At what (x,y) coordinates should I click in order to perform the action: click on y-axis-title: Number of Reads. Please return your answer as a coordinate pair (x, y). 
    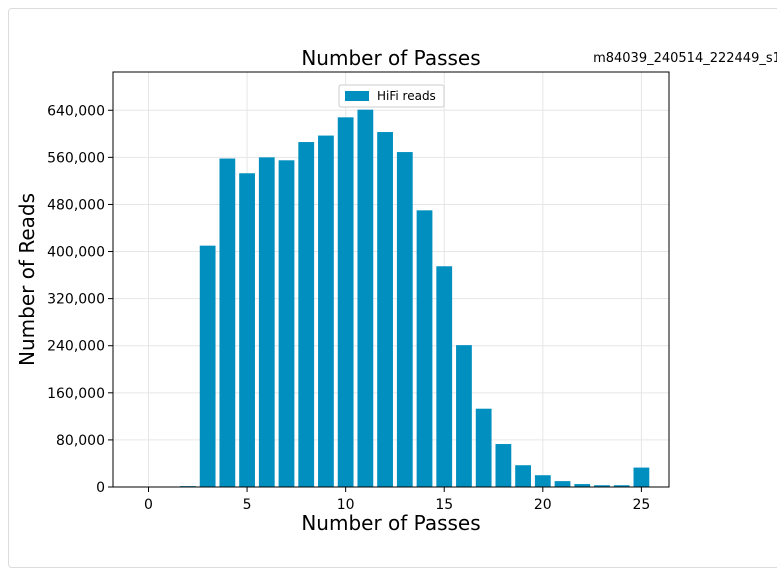
    Looking at the image, I should click on (27, 279).